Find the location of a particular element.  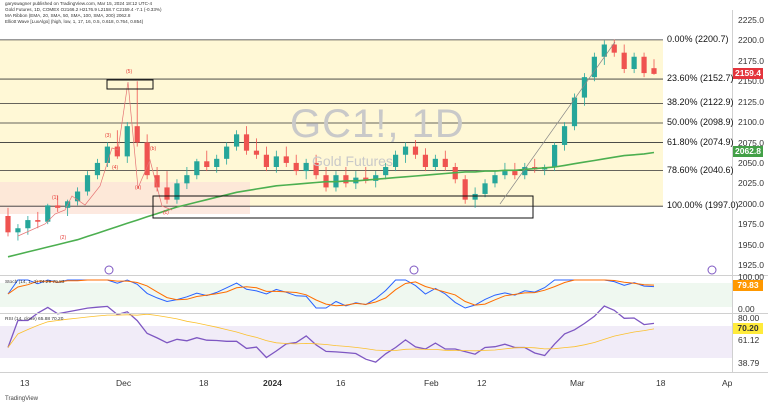

price-tick: 2200.0 is located at coordinates (751, 40).